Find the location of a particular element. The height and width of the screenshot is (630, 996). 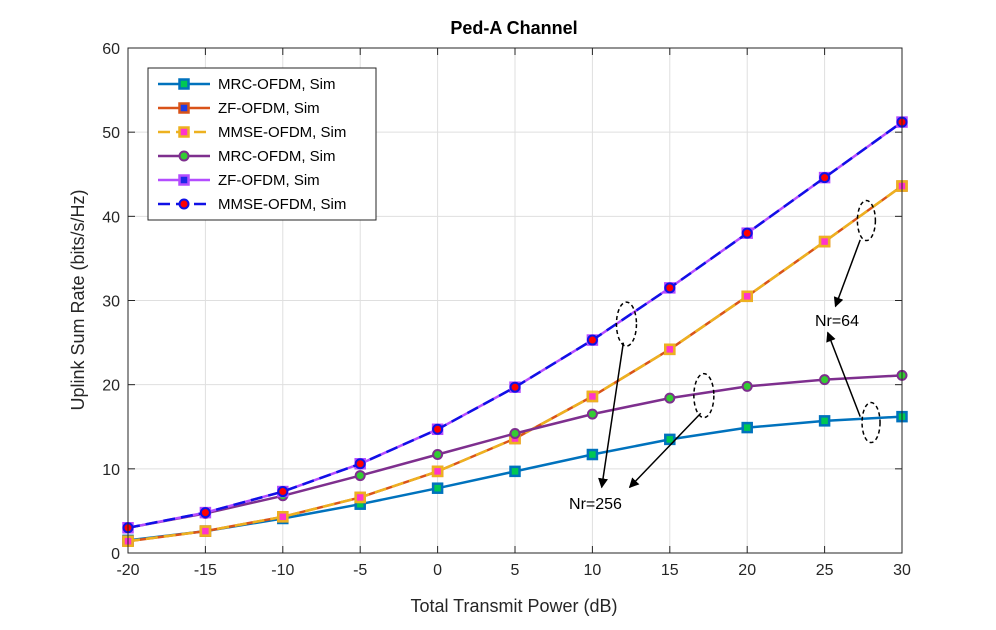

legend-box is located at coordinates (262, 144).